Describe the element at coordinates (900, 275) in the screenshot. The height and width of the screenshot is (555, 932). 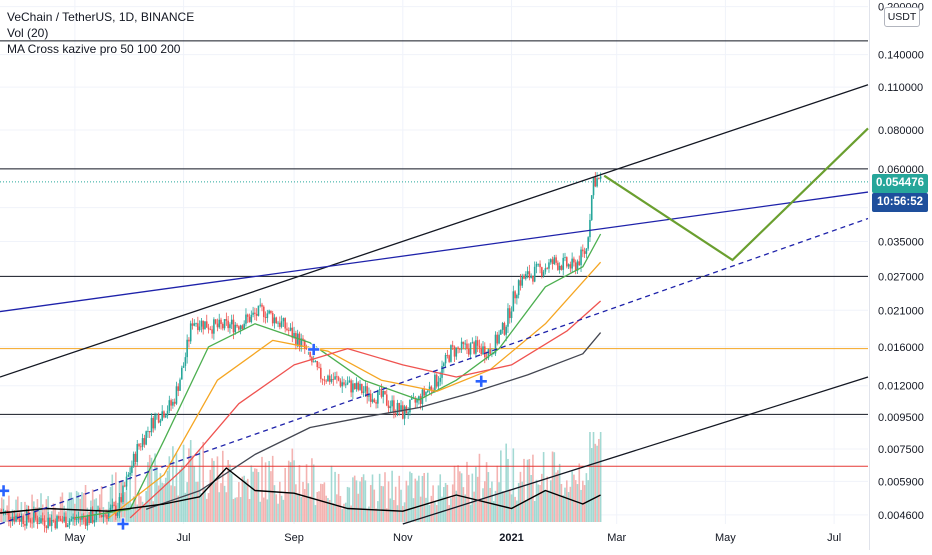
I see `price-axis-panel` at that location.